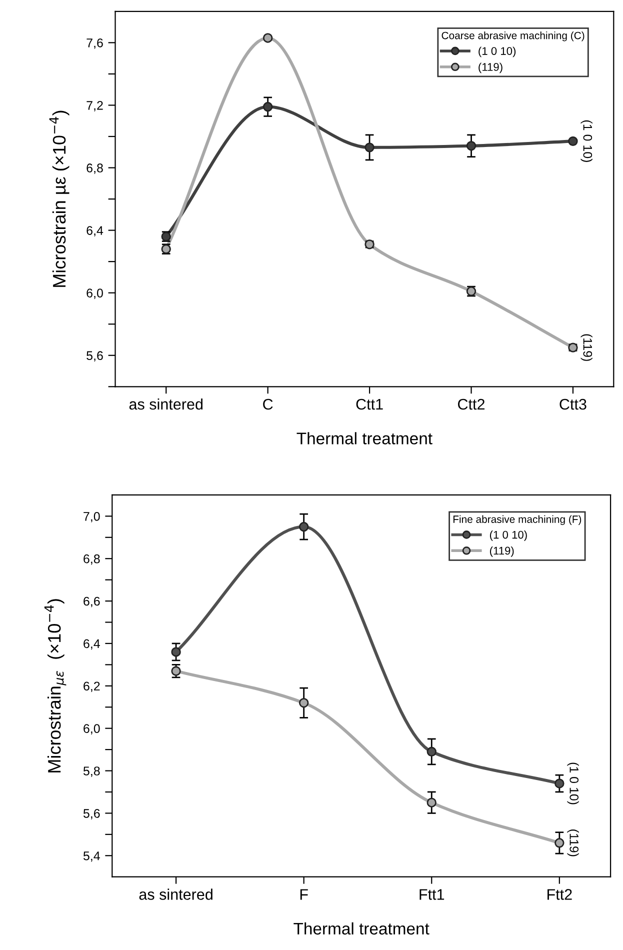  What do you see at coordinates (432, 894) in the screenshot?
I see `x-tick-label: Ftt1` at bounding box center [432, 894].